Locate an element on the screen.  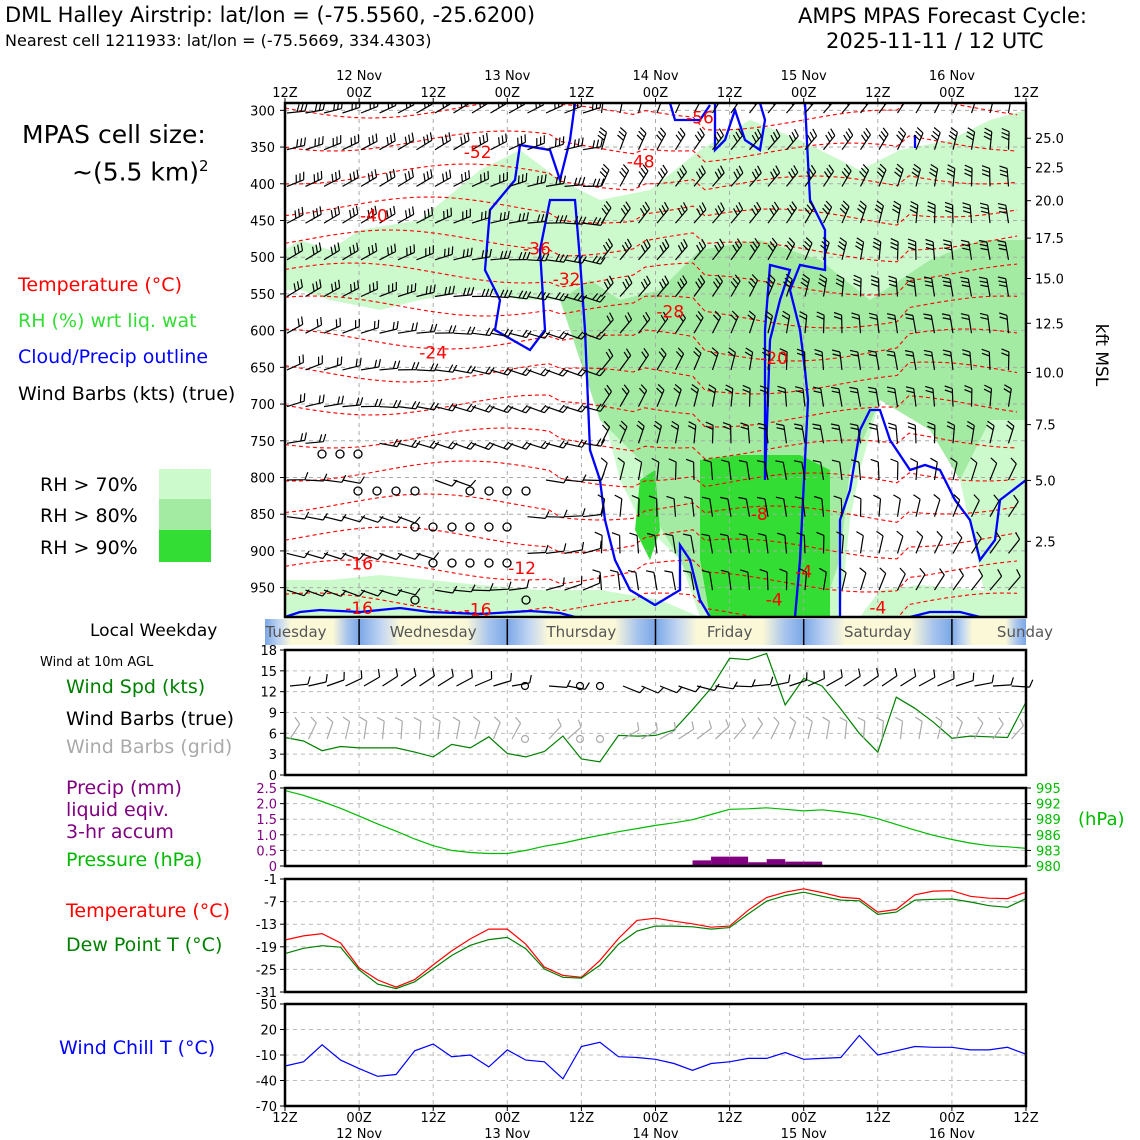
height-axis: 25.0 22.5 20.0 17.5 15.0 12.5 10.0 7.5 5.0 2.5 is located at coordinates (1045, 341).